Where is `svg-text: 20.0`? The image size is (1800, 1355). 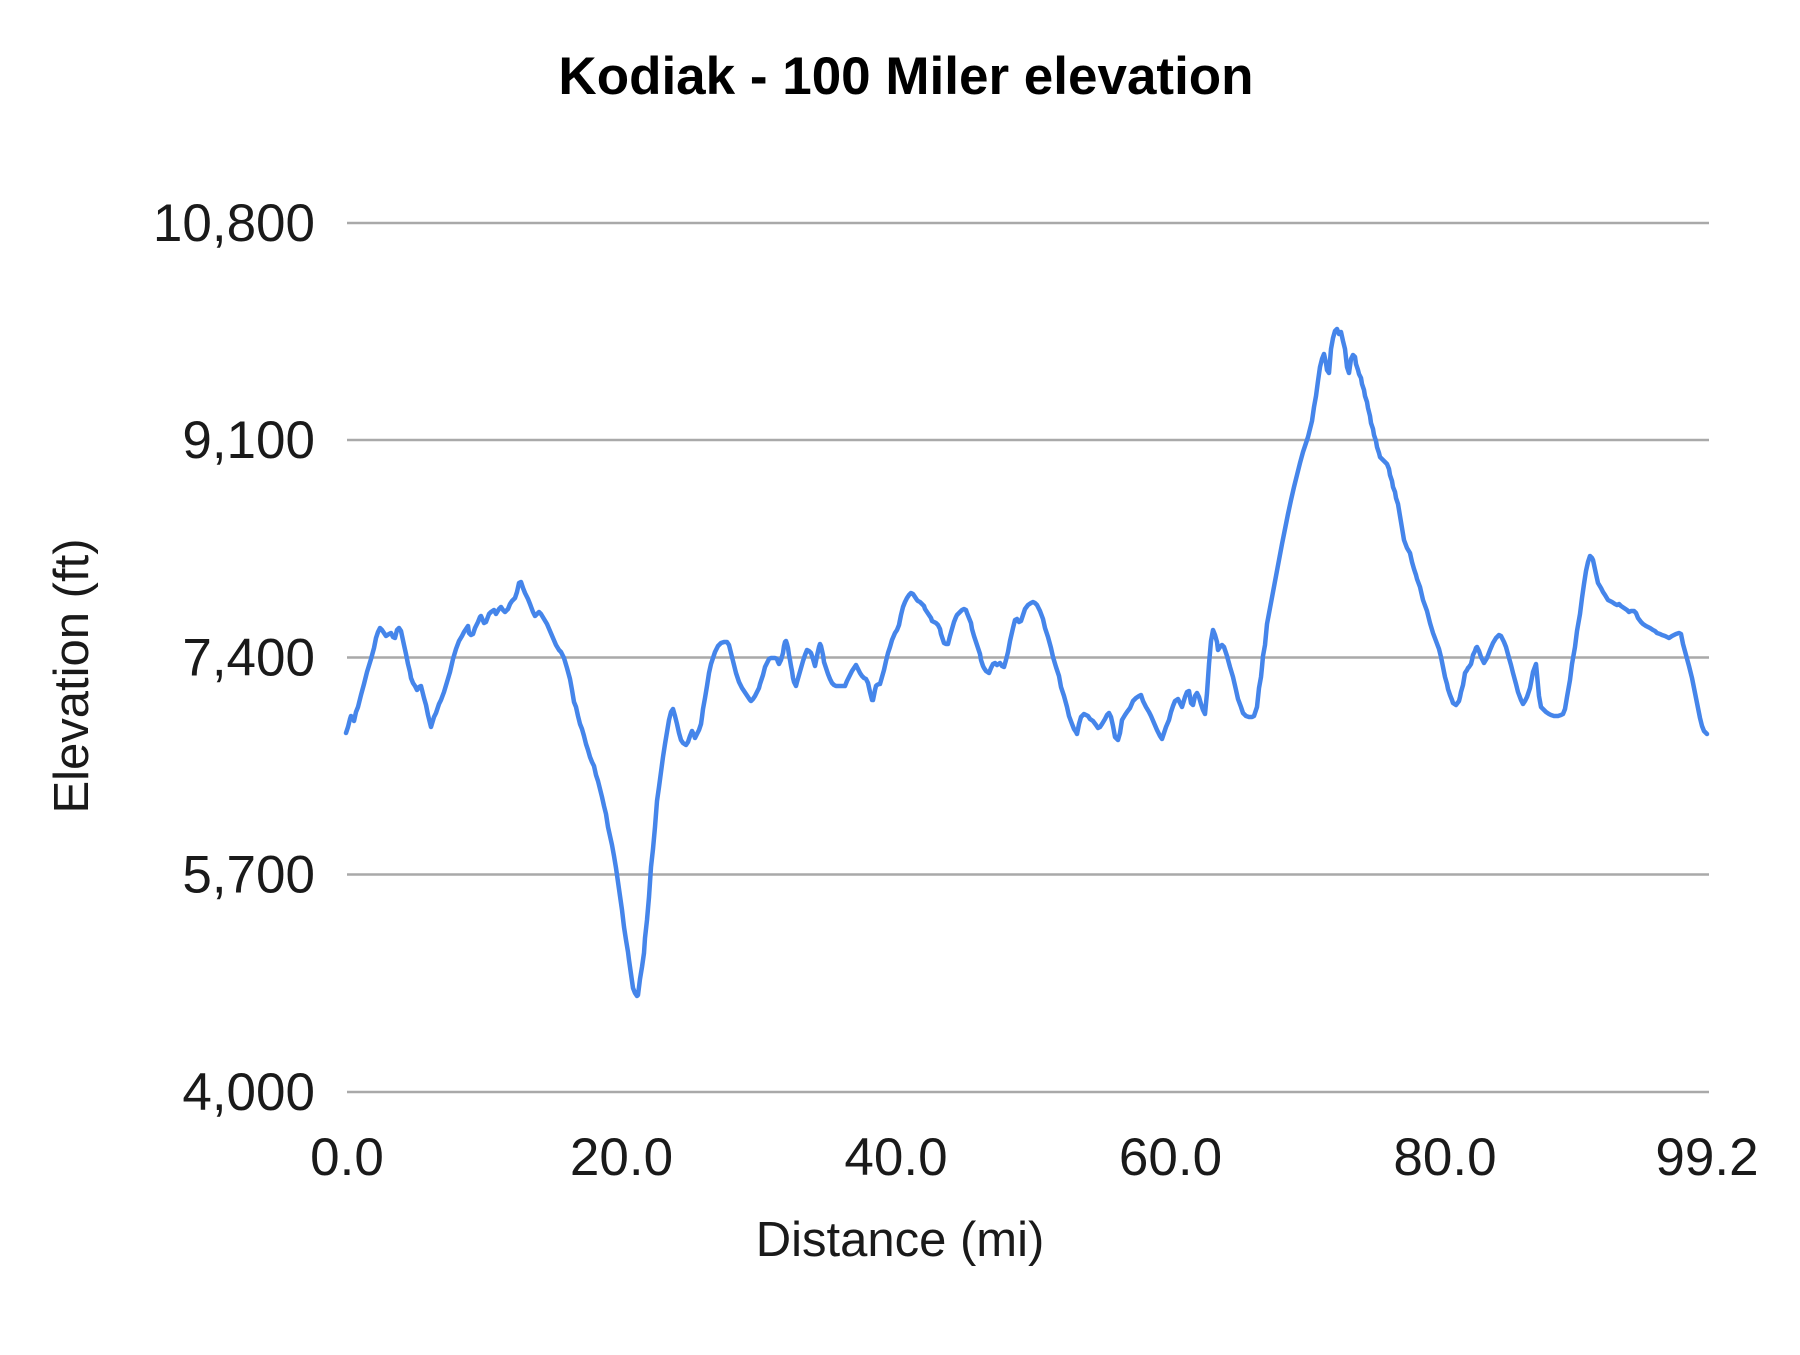 svg-text: 20.0 is located at coordinates (621, 1157).